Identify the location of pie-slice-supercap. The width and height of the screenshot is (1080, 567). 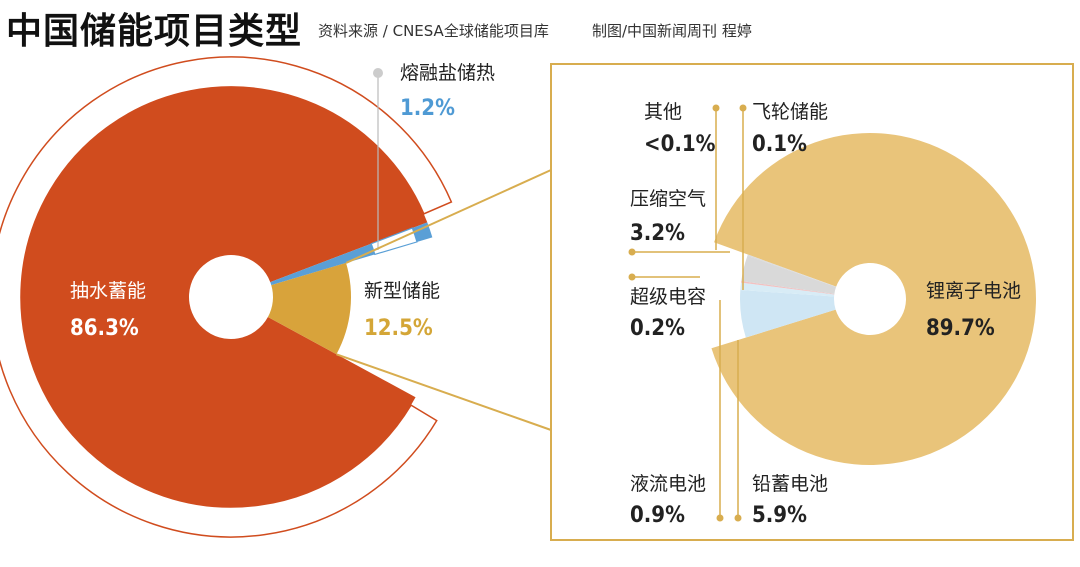
(788, 288).